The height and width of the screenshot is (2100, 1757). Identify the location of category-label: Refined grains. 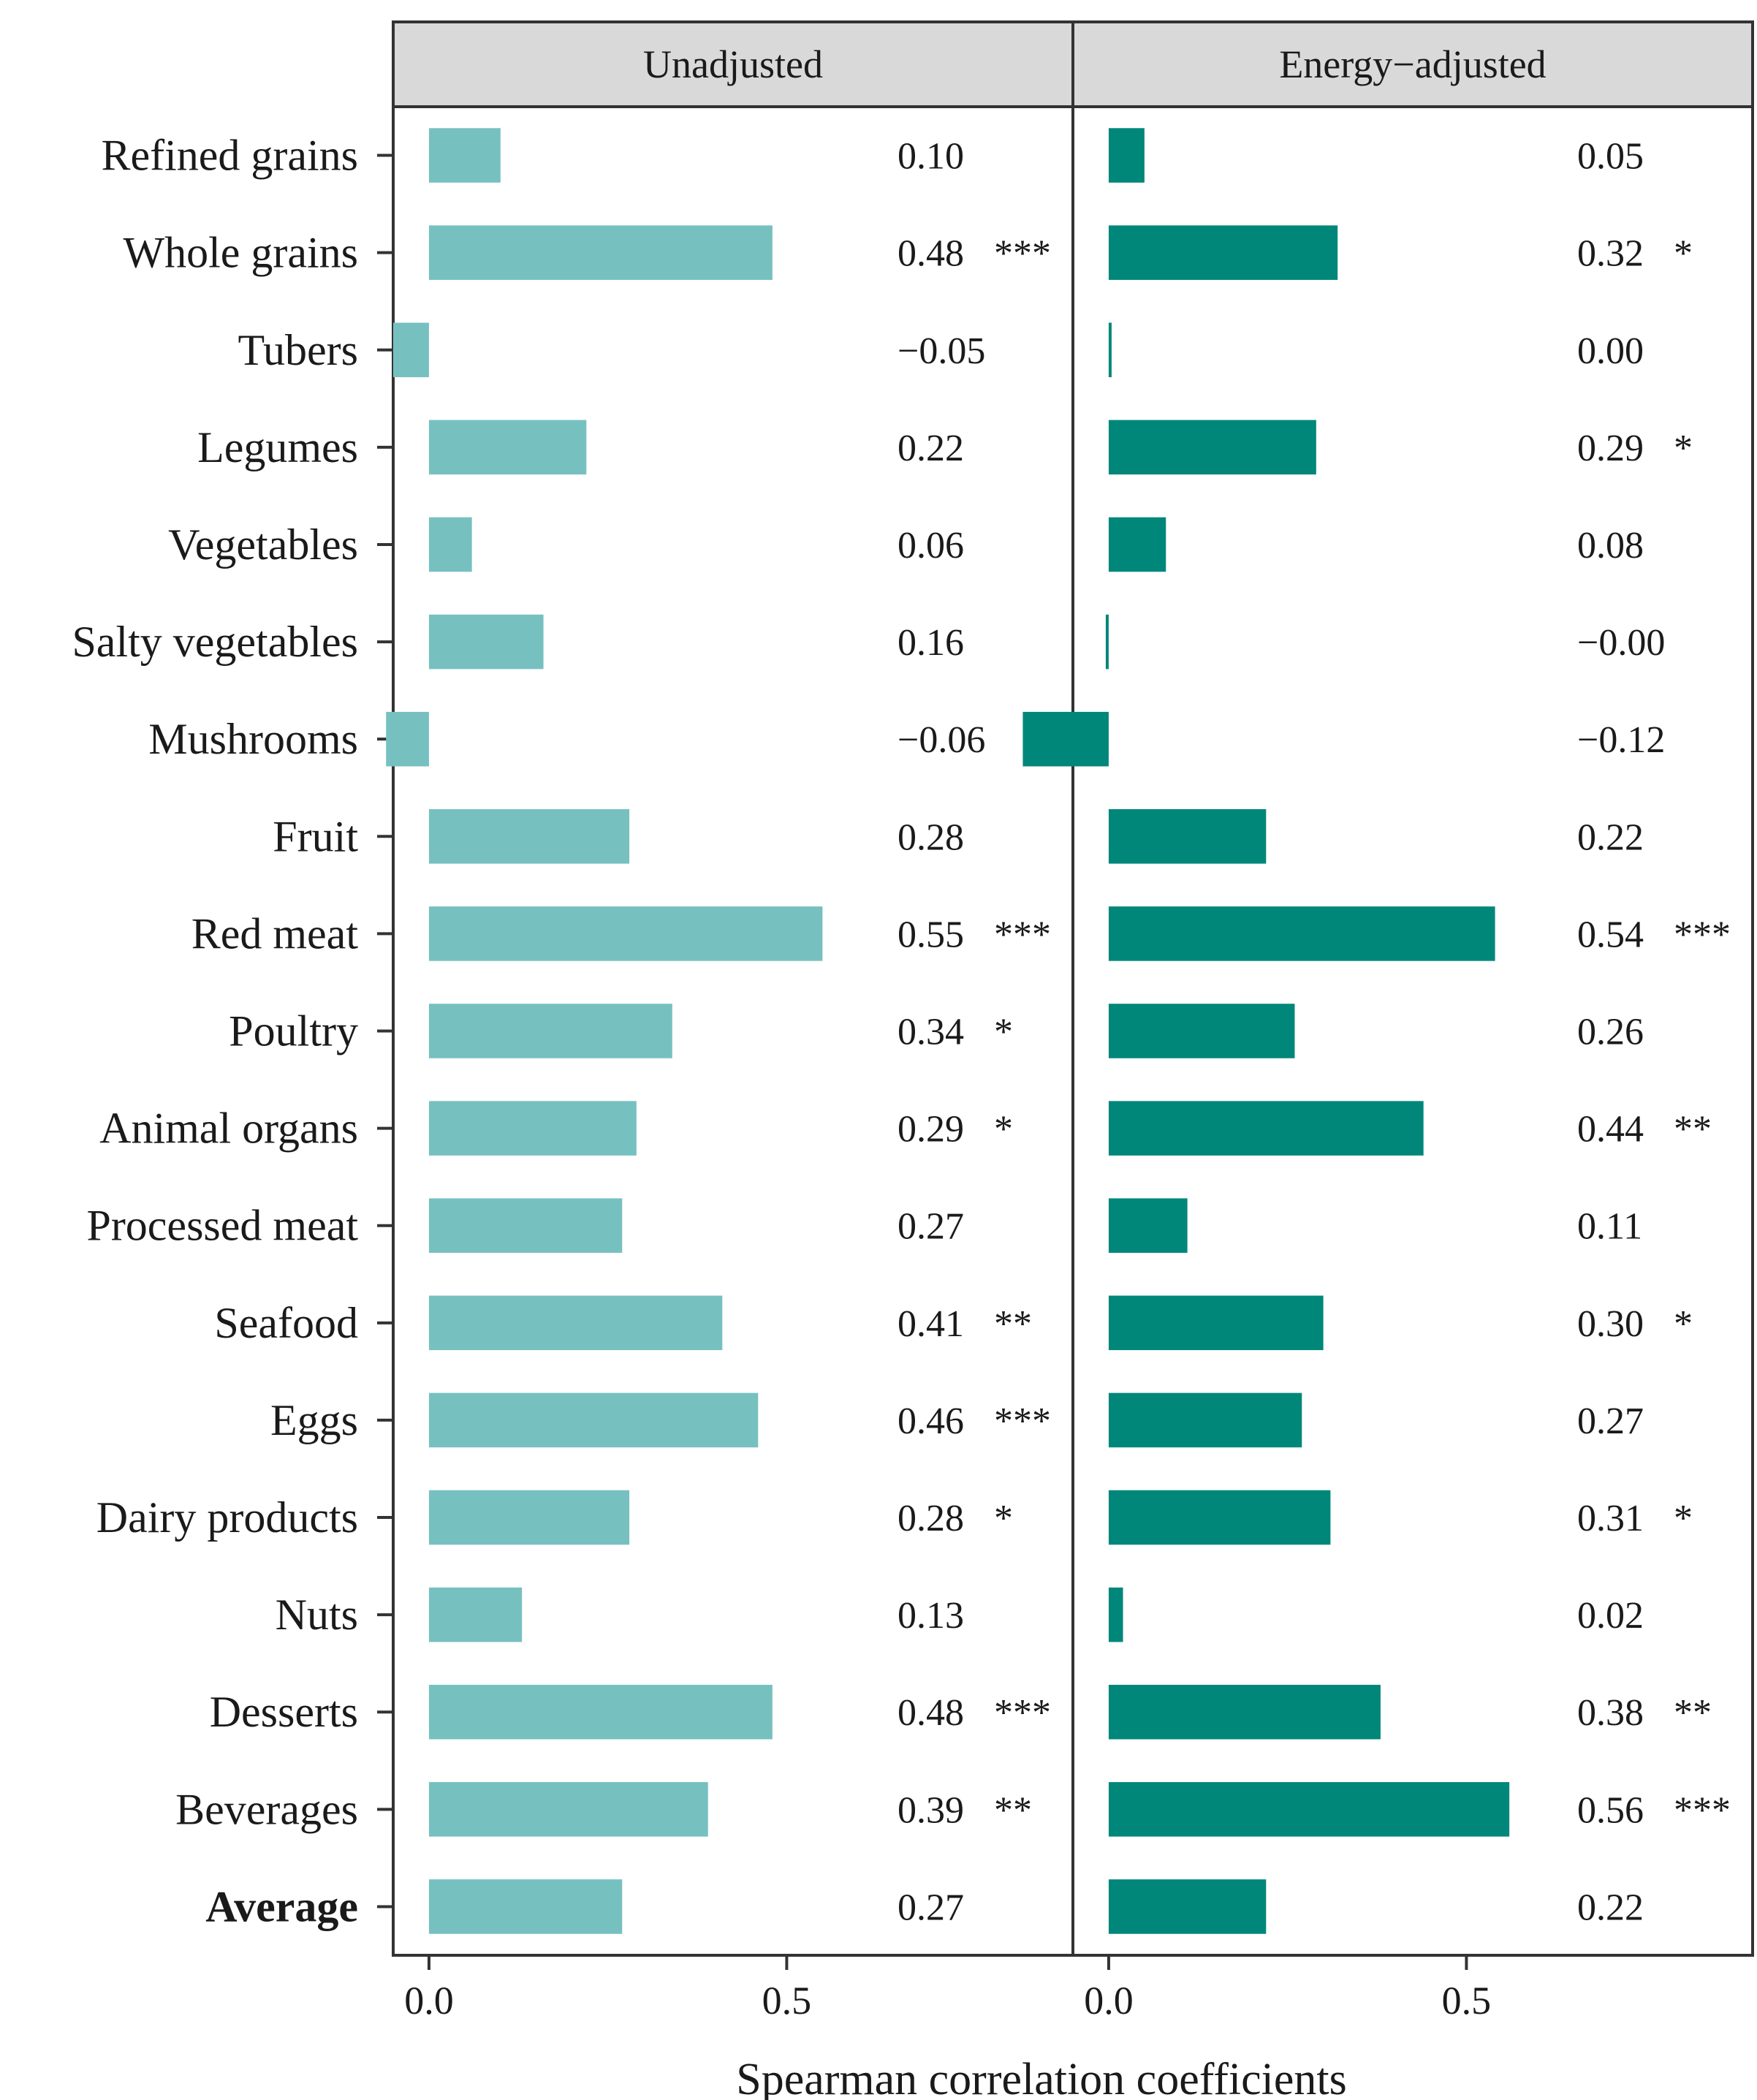
(229, 156).